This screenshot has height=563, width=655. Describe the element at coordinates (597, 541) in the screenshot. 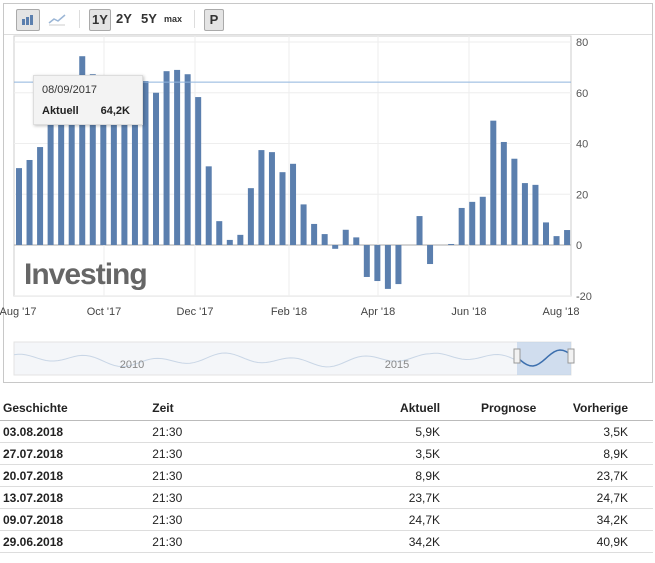

I see `previous-cell: 40,9K` at that location.